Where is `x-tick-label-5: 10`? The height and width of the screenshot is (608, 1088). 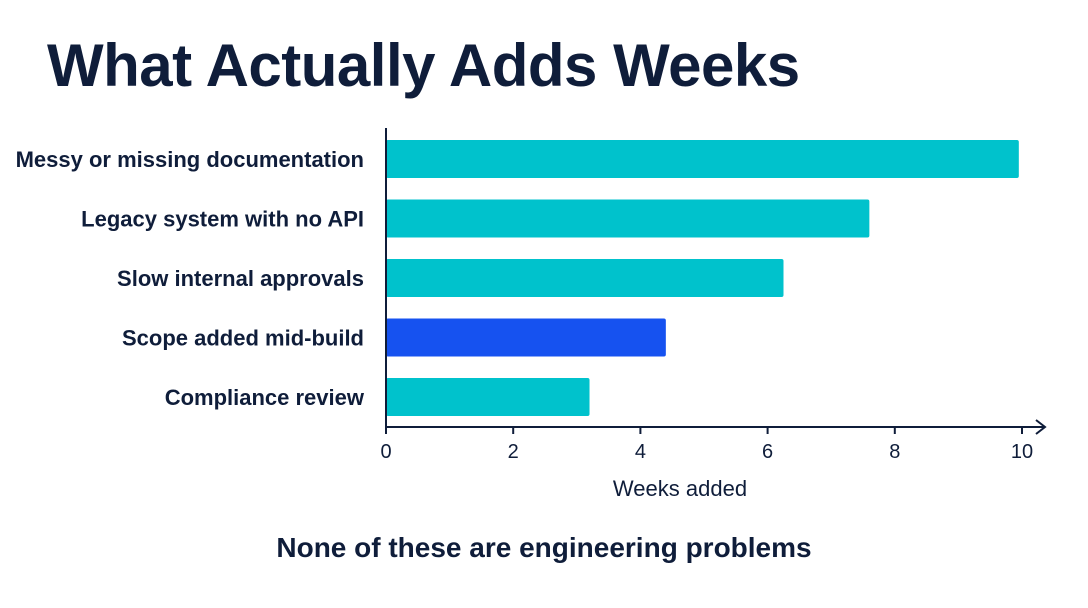 x-tick-label-5: 10 is located at coordinates (1022, 452).